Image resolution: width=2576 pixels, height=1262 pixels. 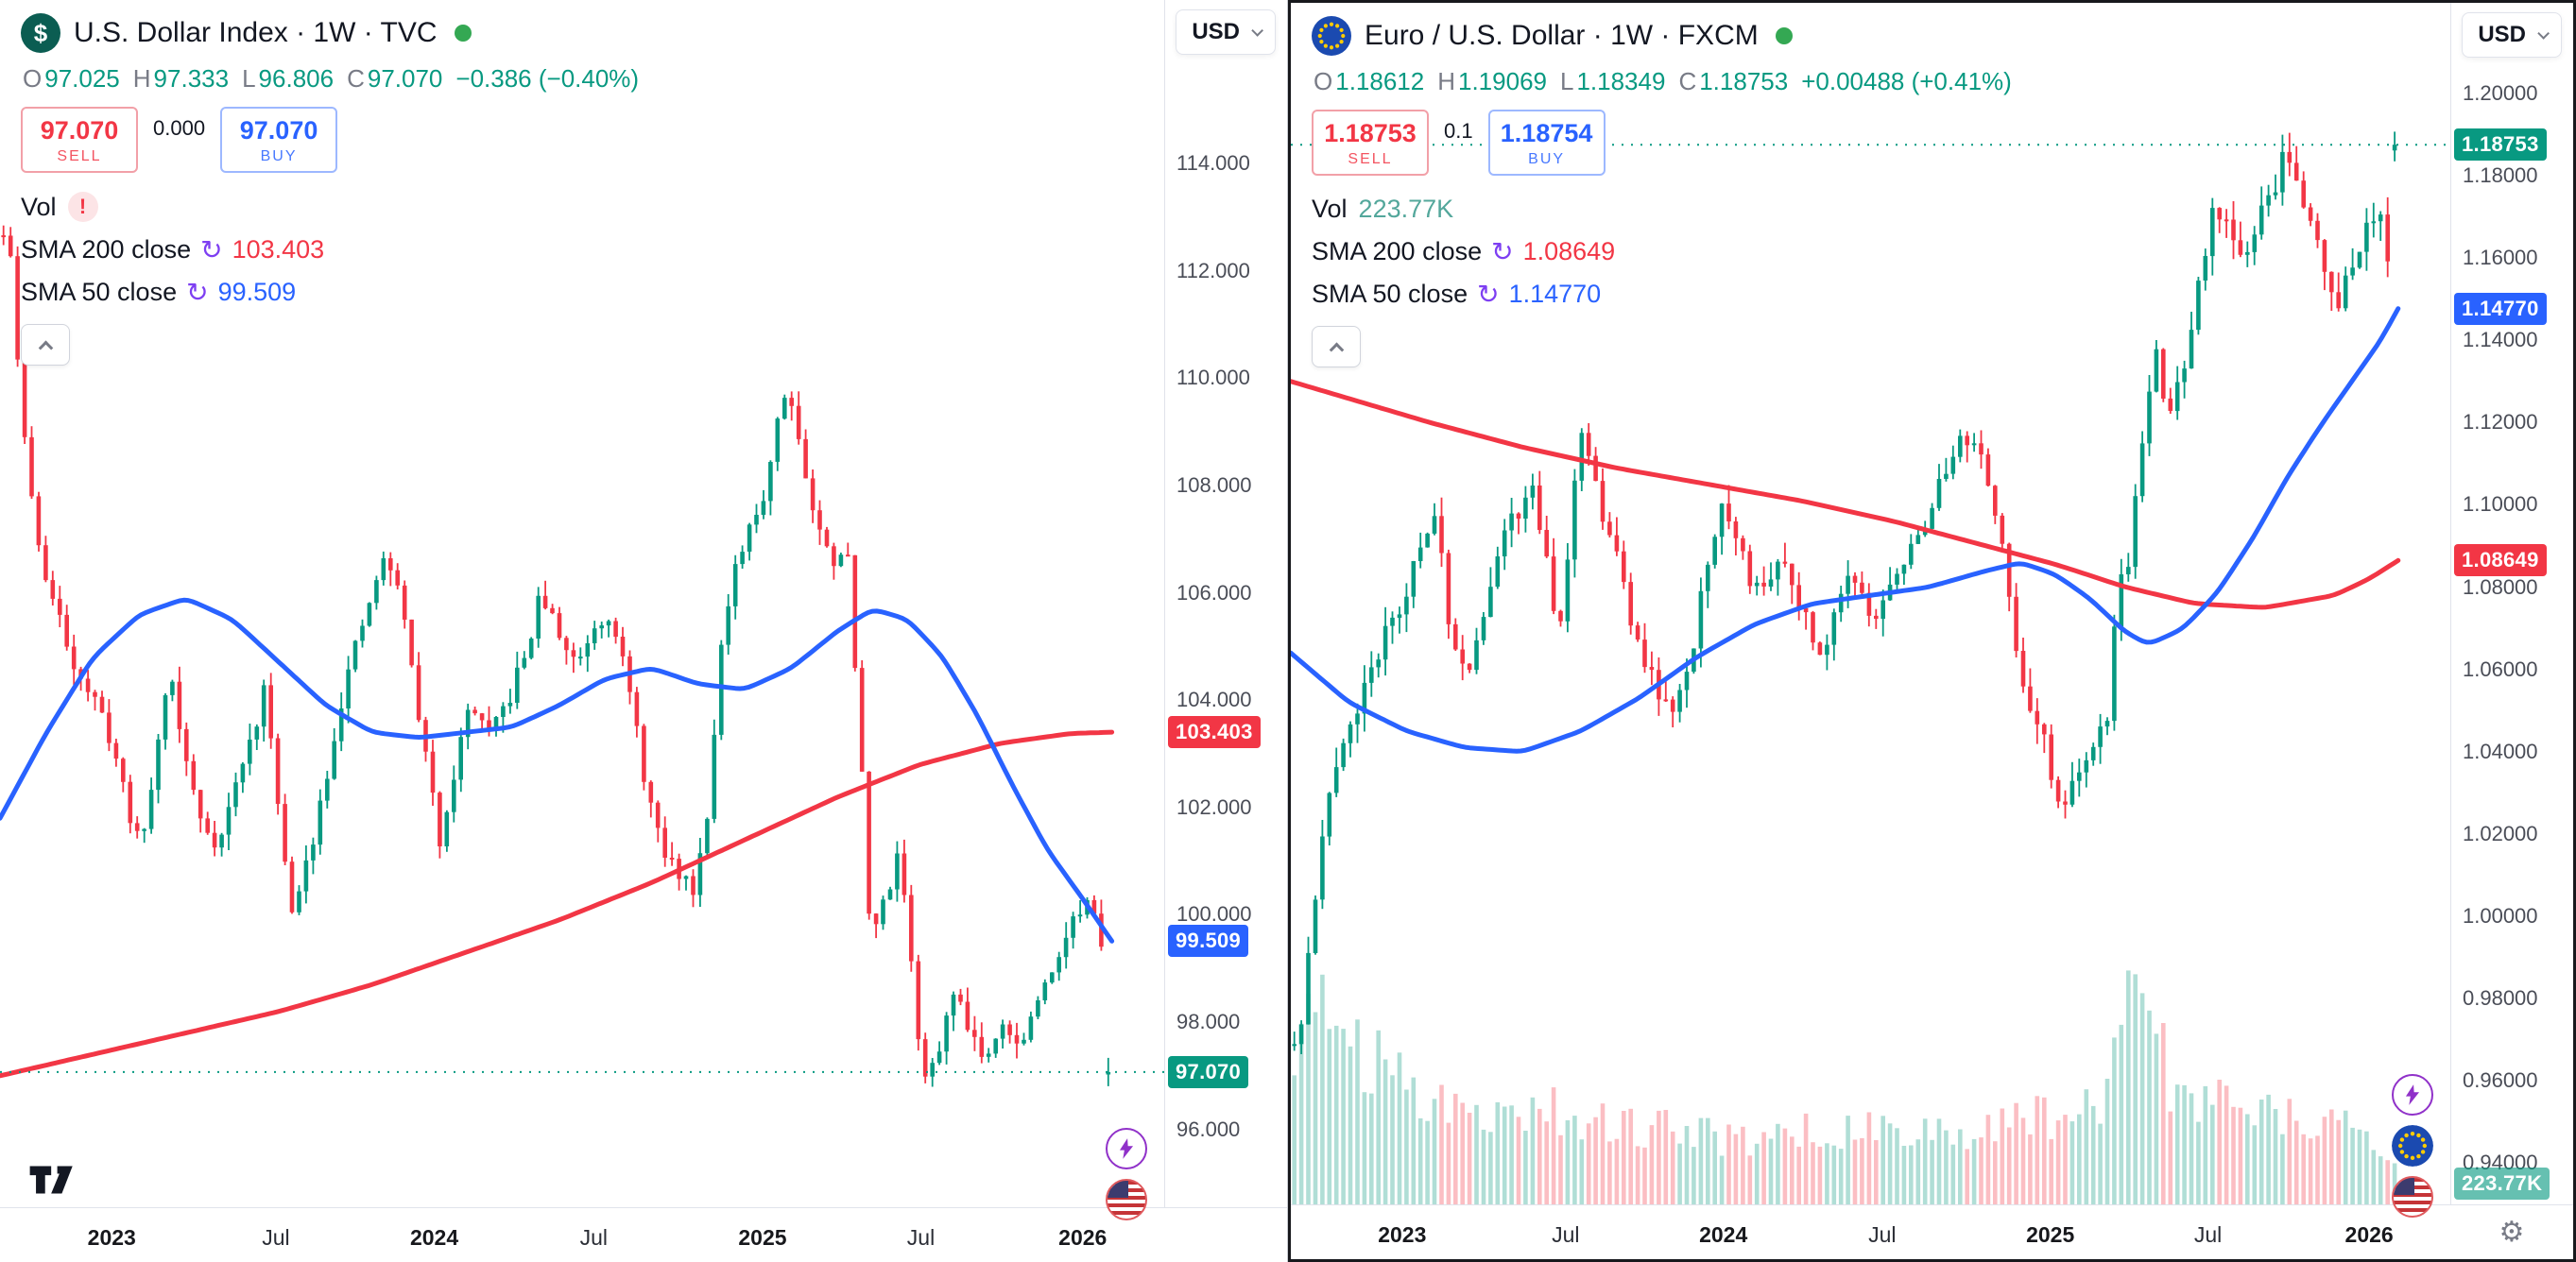 I want to click on price-tick-label: 1.02000, so click(x=2500, y=833).